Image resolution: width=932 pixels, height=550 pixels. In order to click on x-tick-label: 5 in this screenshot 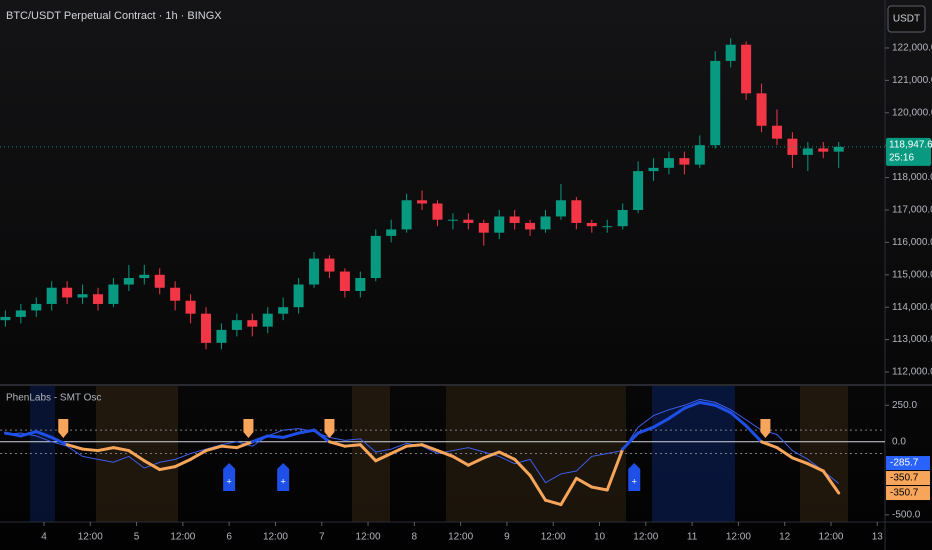, I will do `click(137, 537)`.